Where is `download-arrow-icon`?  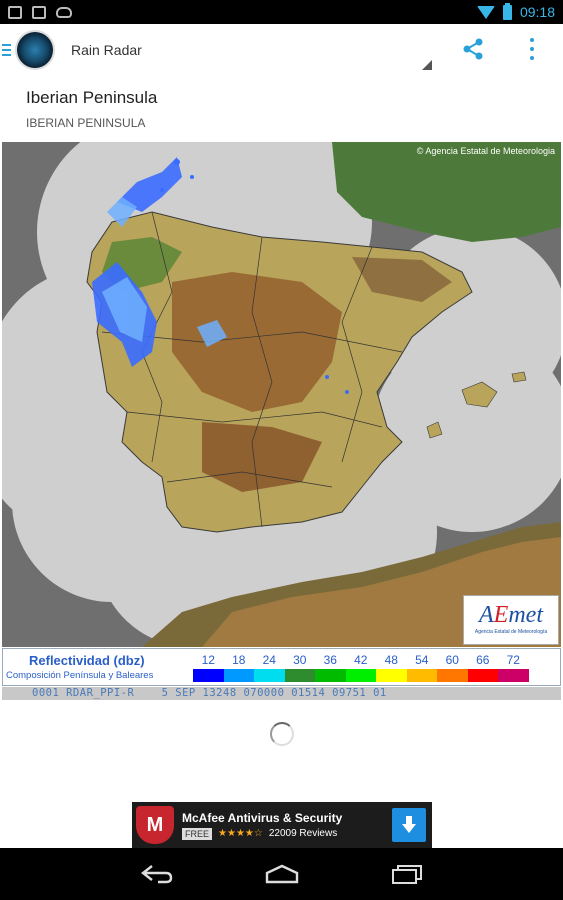
download-arrow-icon is located at coordinates (409, 824).